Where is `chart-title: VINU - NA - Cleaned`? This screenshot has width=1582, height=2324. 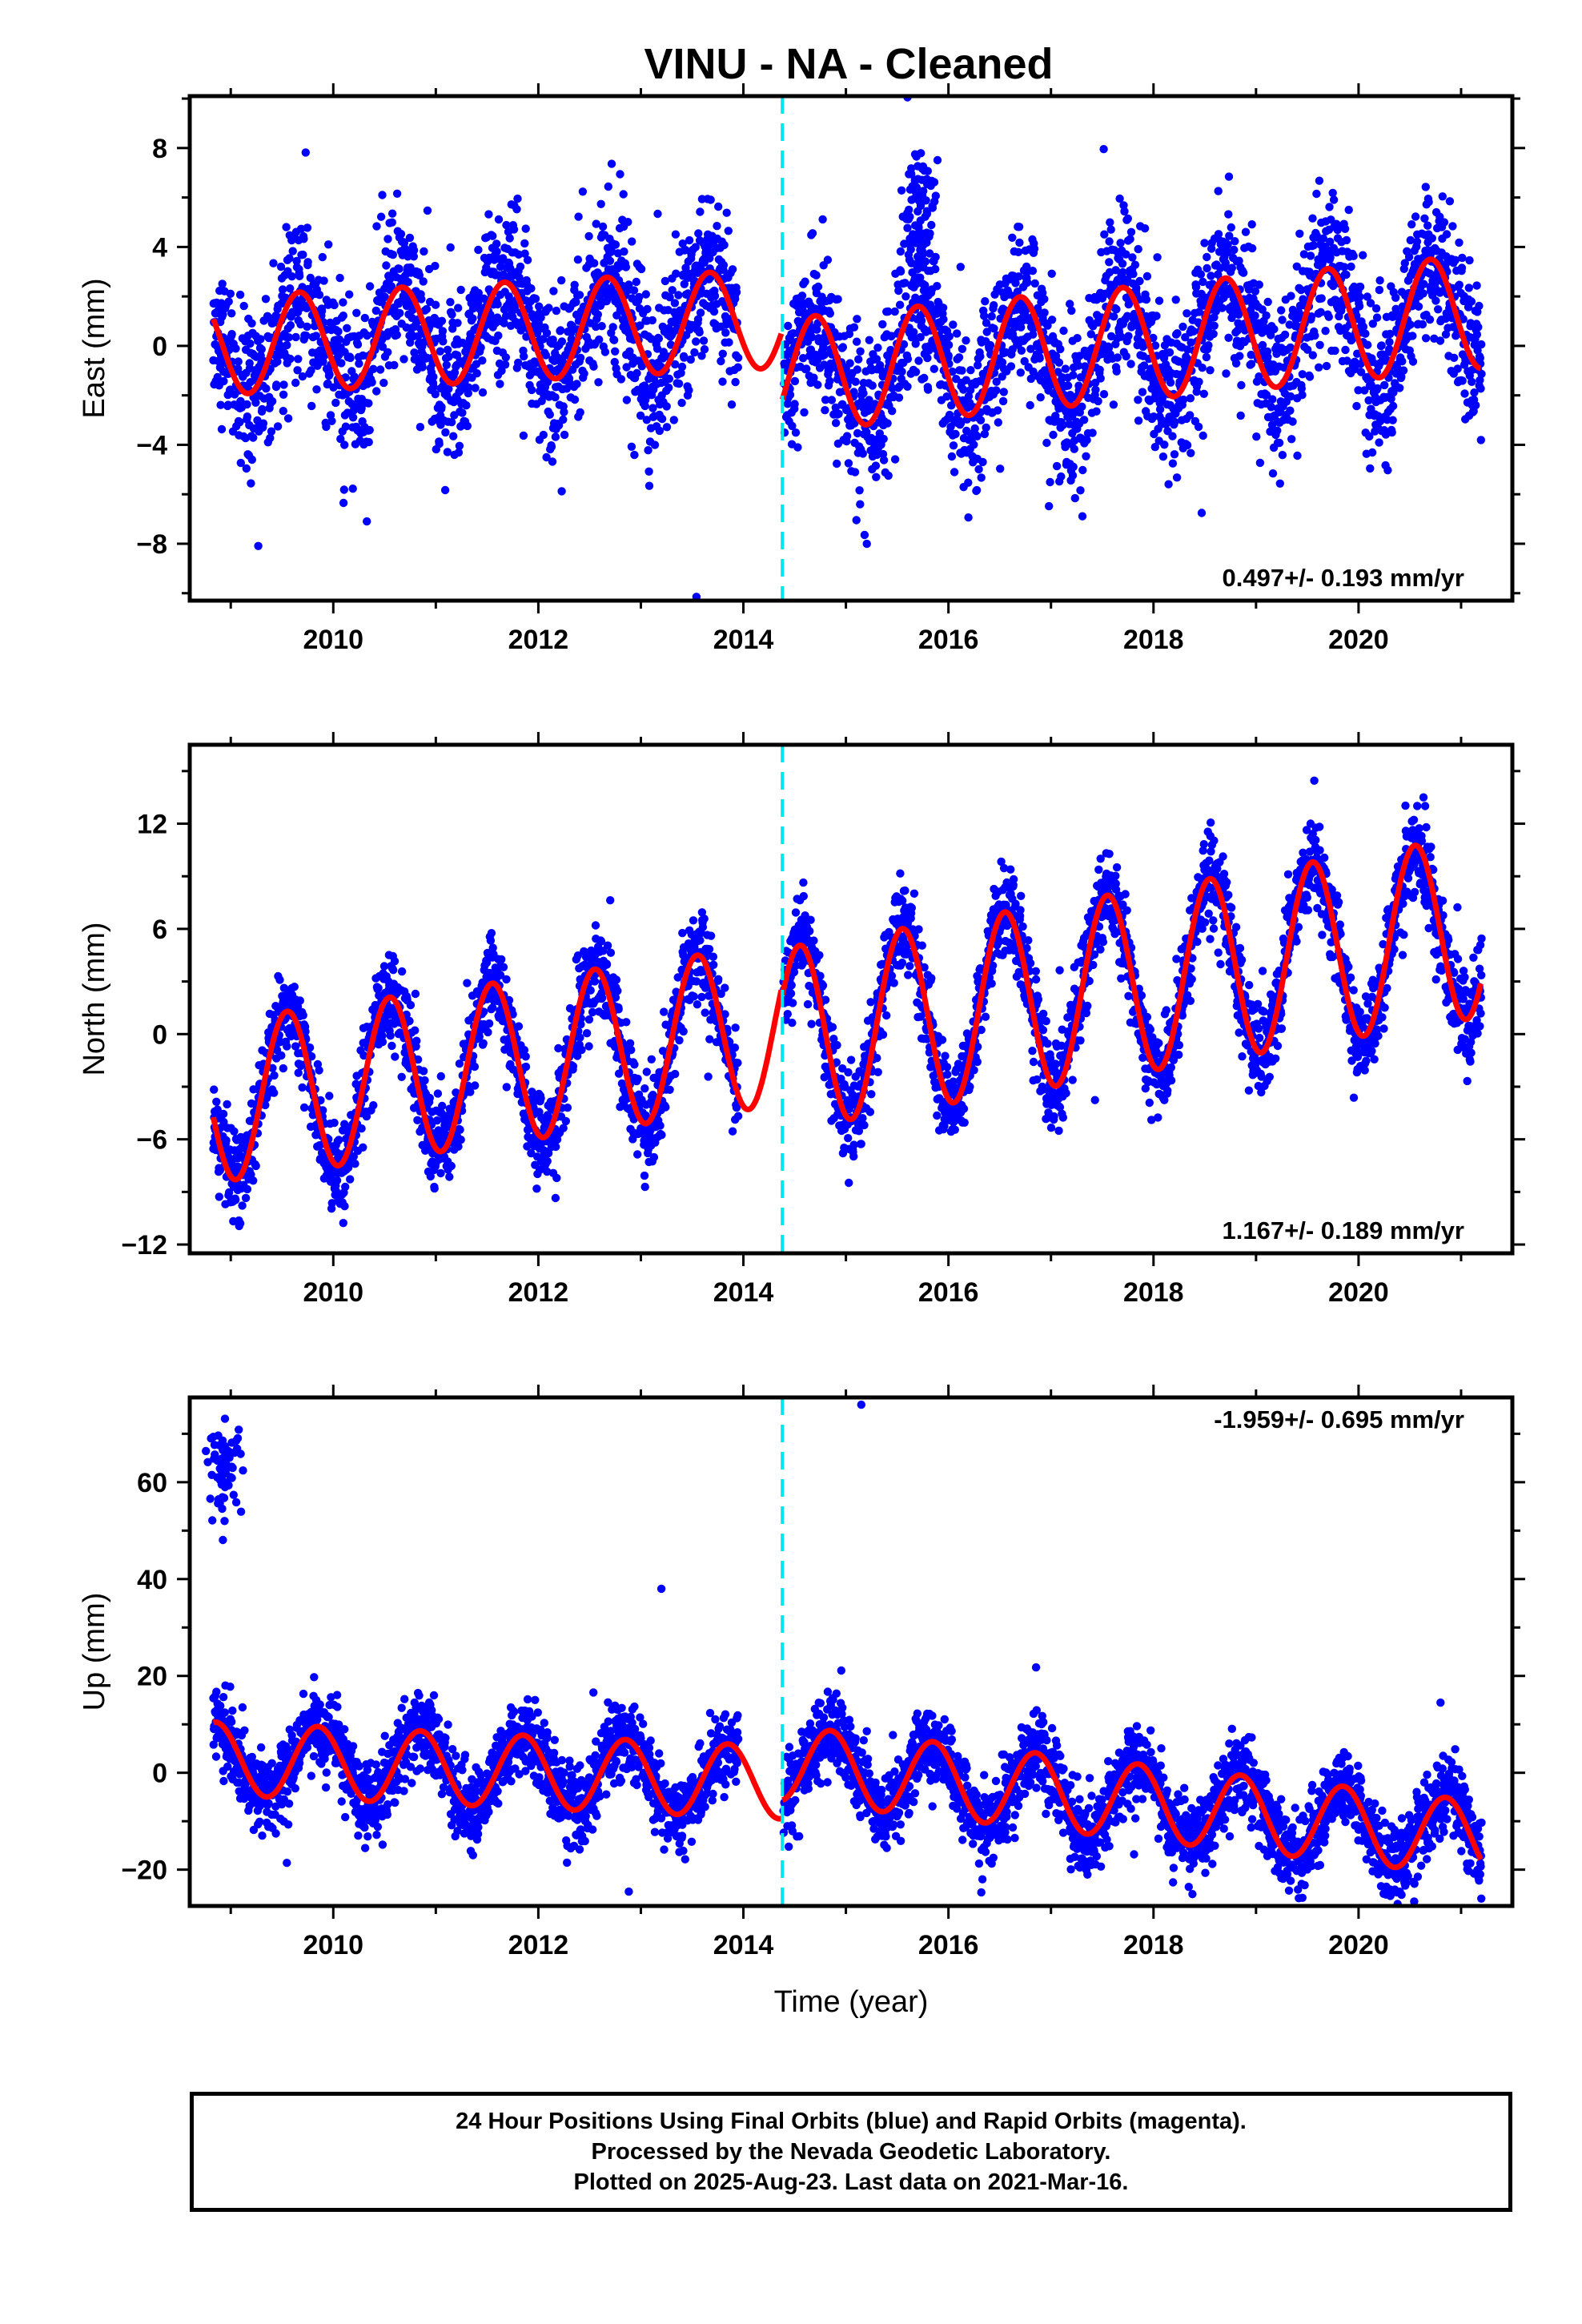
chart-title: VINU - NA - Cleaned is located at coordinates (848, 64).